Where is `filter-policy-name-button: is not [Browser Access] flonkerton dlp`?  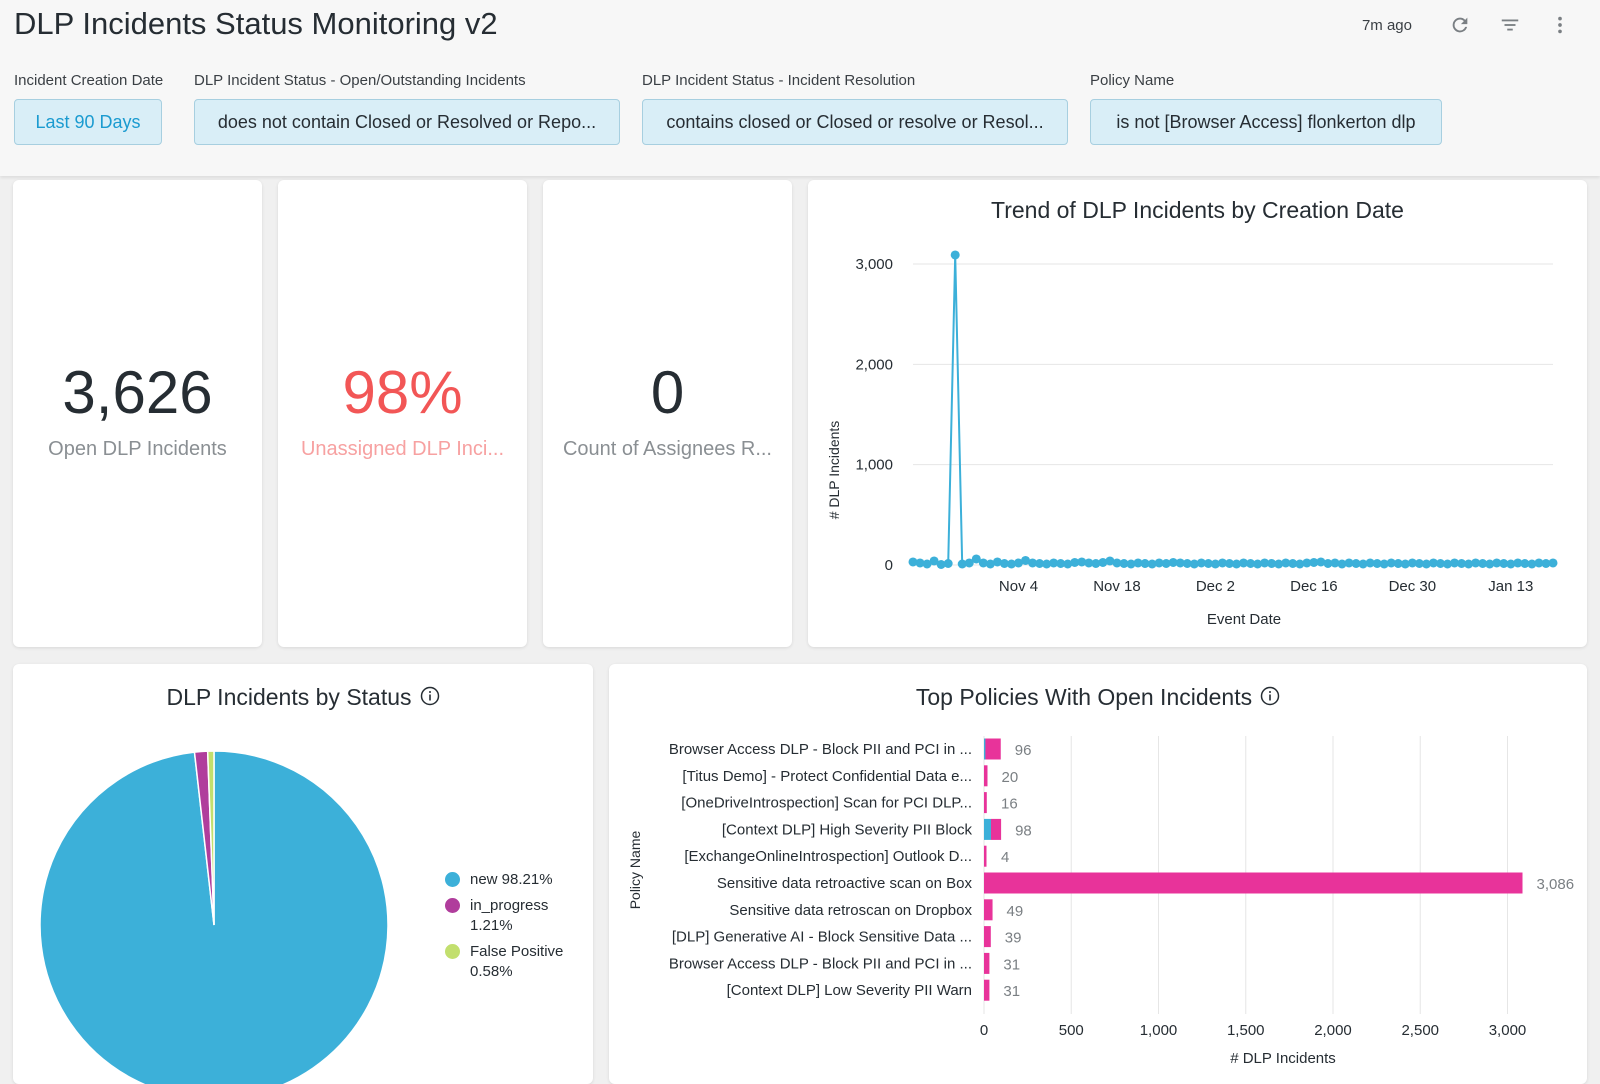 filter-policy-name-button: is not [Browser Access] flonkerton dlp is located at coordinates (1266, 122).